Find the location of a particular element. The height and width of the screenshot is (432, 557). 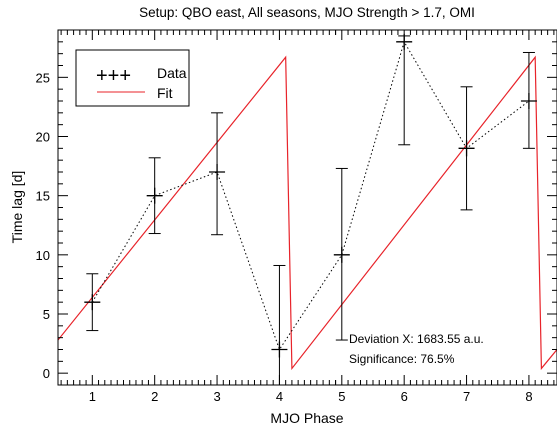

legend-data-label: Data is located at coordinates (172, 73).